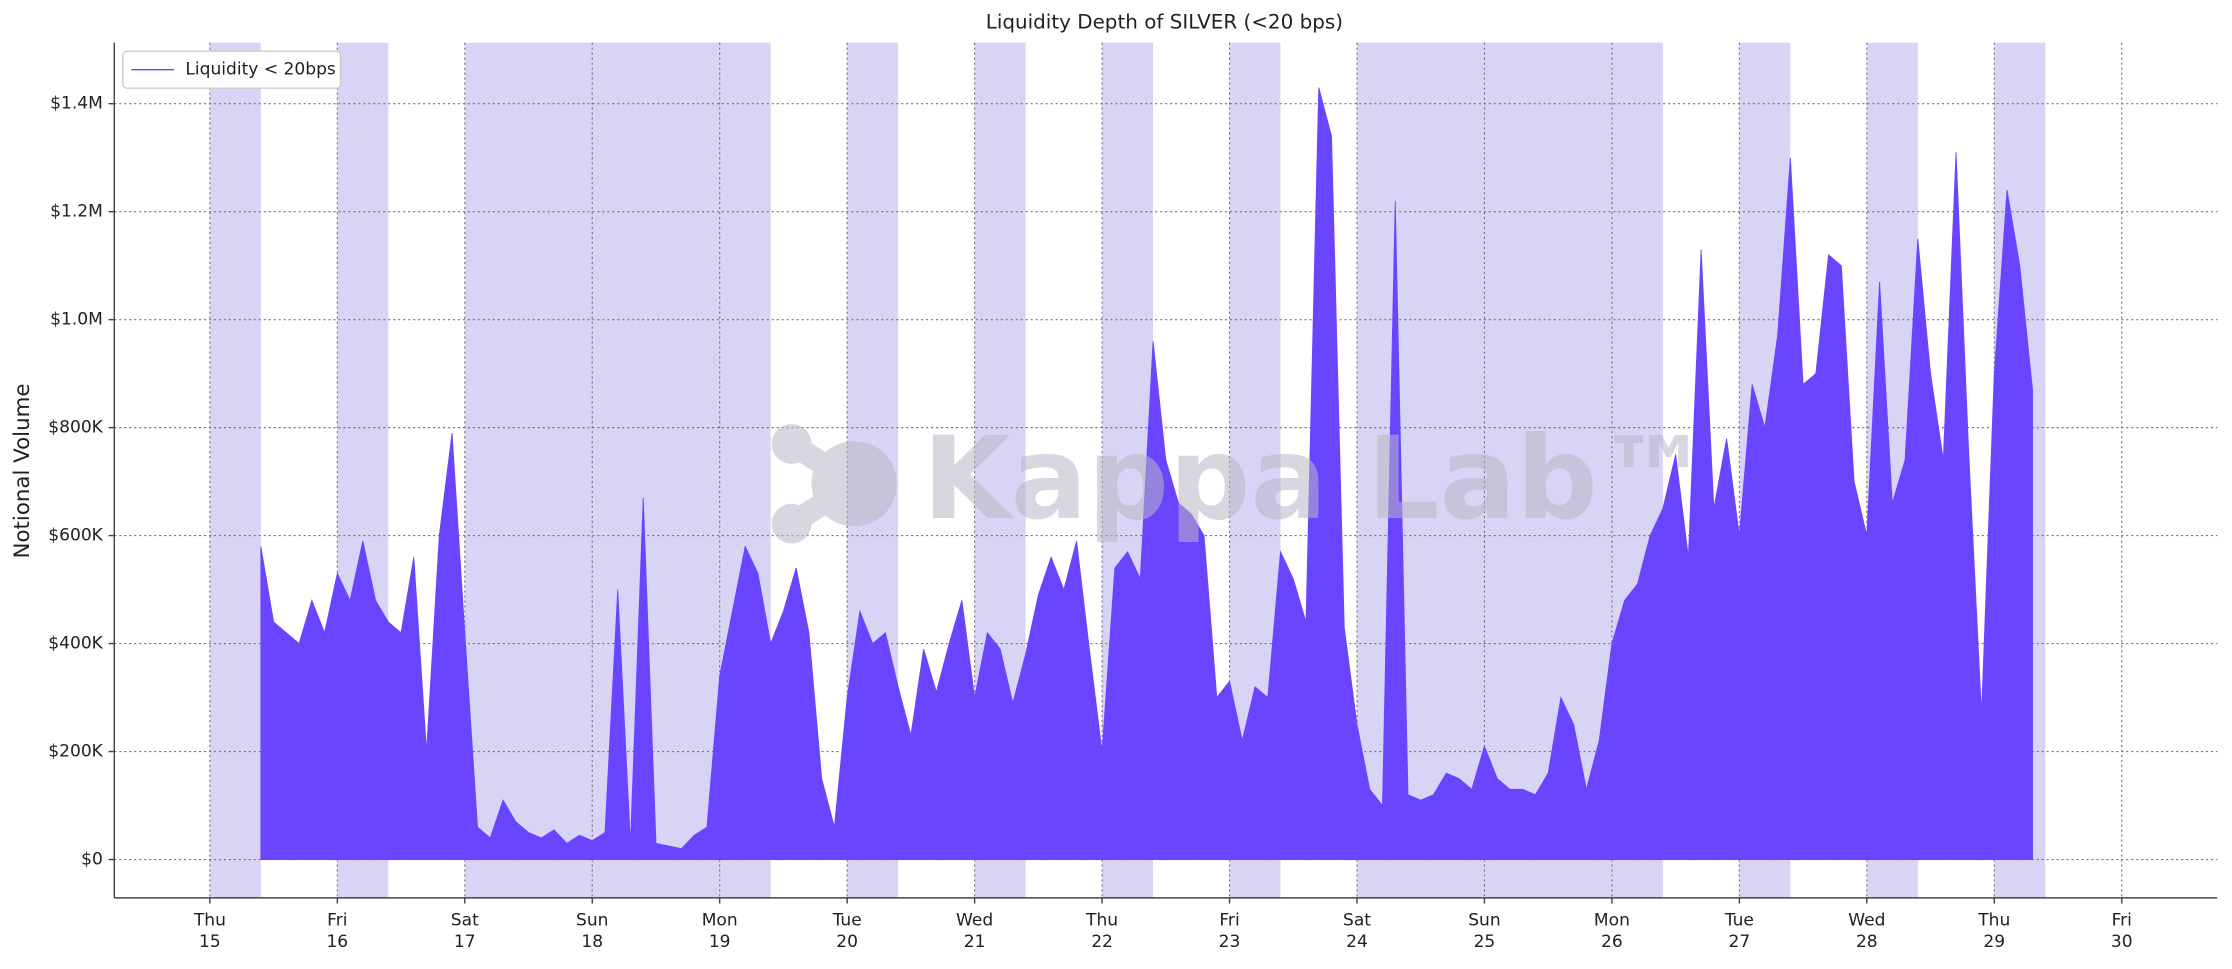 The image size is (2232, 969). Describe the element at coordinates (260, 70) in the screenshot. I see `legend-label: Liquidity < 20bps` at that location.